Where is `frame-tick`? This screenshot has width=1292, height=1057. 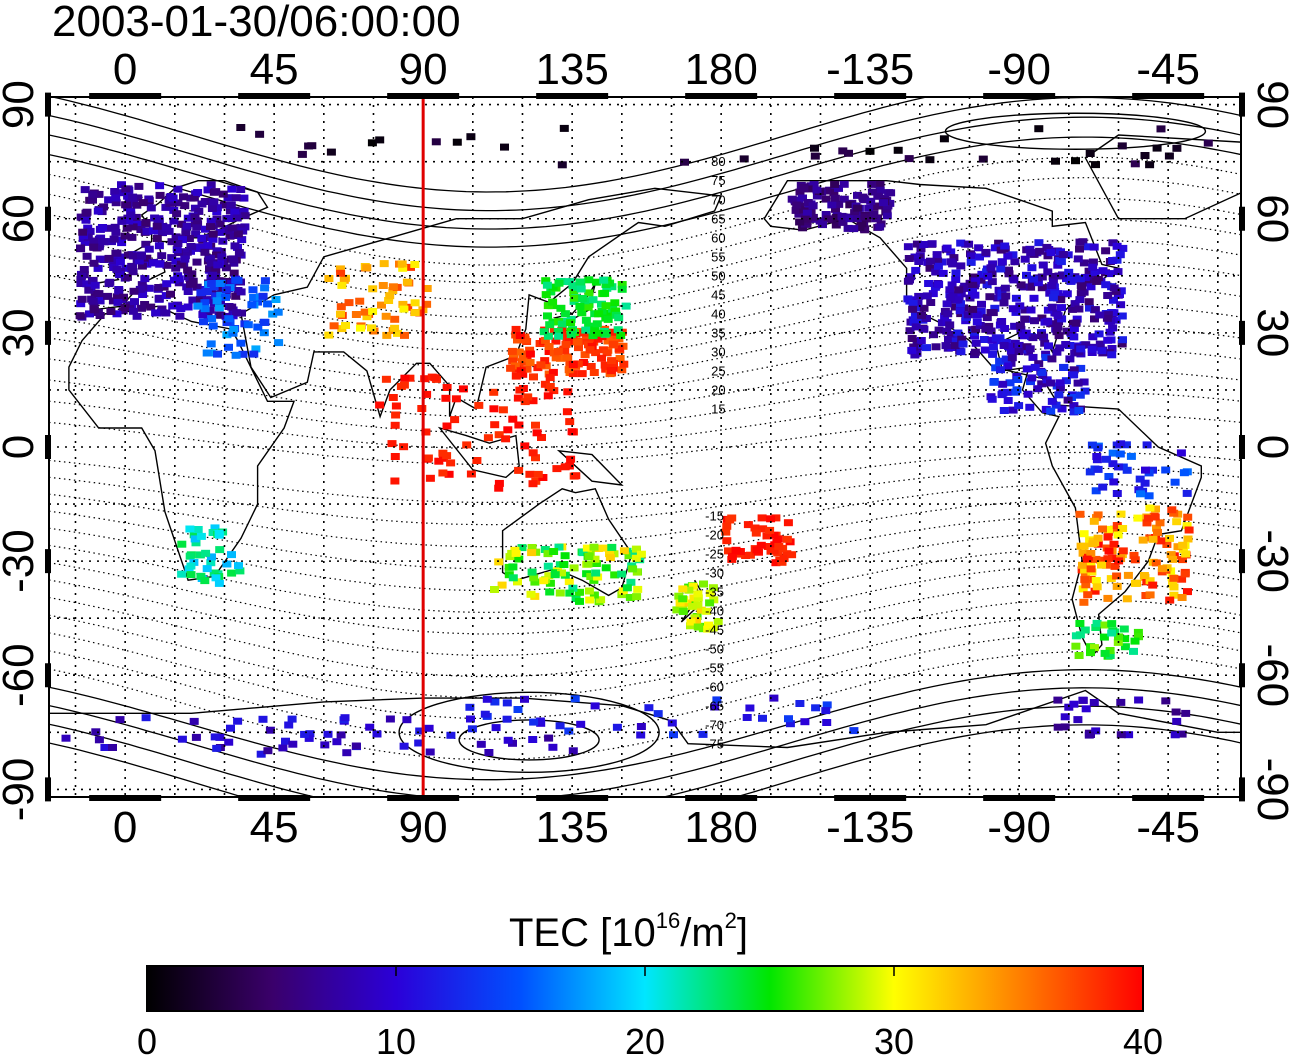 frame-tick is located at coordinates (1168, 798).